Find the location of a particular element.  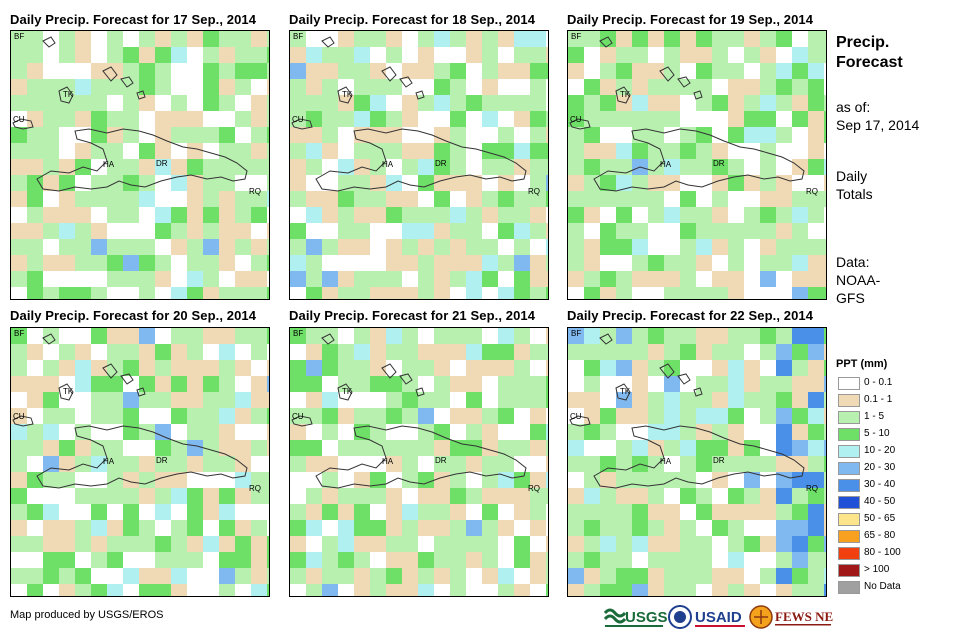

fews-net-logo: FEWS NET is located at coordinates (795, 617).